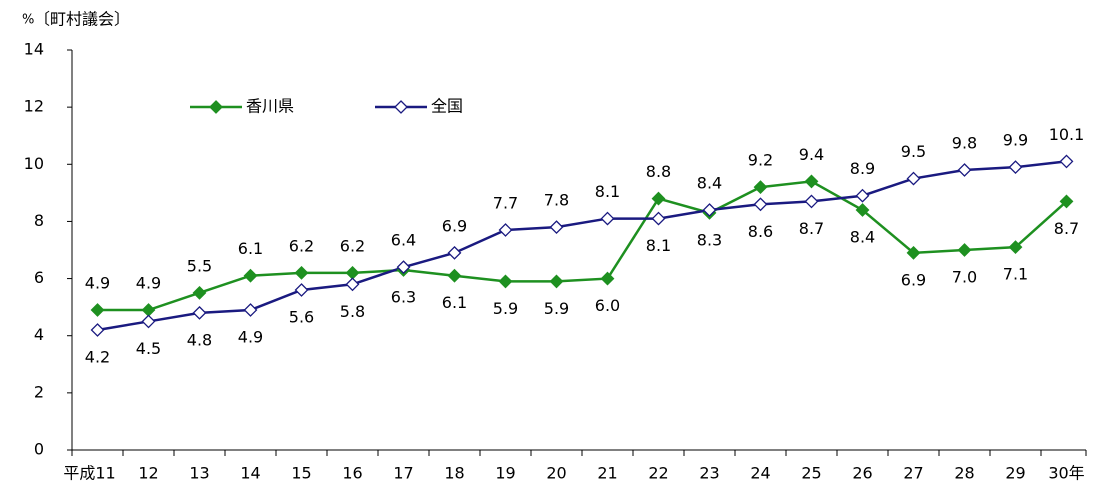 Image resolution: width=1094 pixels, height=486 pixels. What do you see at coordinates (148, 348) in the screenshot?
I see `data-label: 4.5` at bounding box center [148, 348].